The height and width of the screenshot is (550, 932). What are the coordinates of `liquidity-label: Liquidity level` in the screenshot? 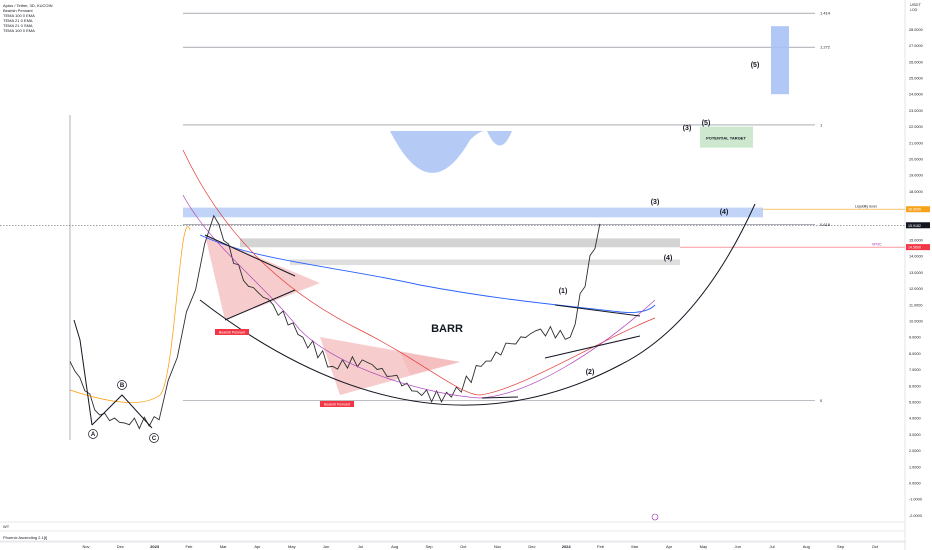 It's located at (866, 207).